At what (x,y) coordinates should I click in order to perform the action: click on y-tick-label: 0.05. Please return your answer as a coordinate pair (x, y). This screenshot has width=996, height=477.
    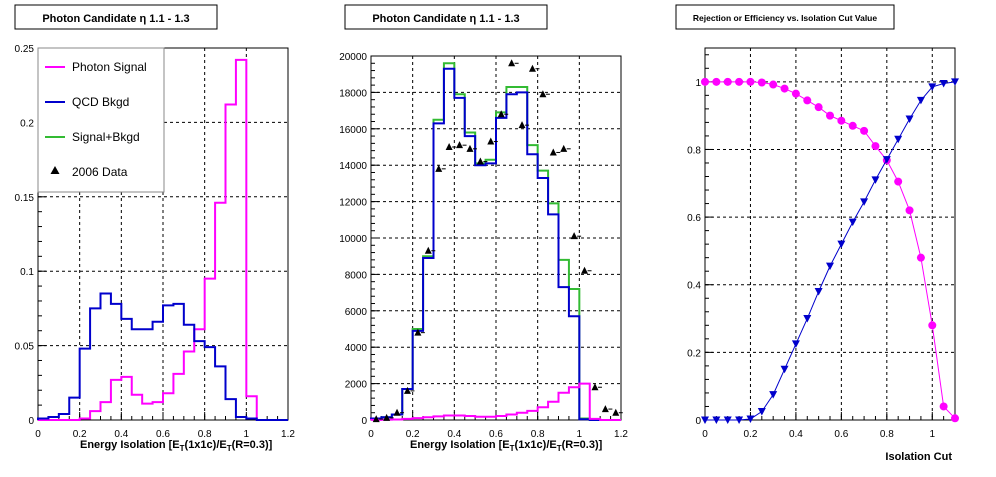
    Looking at the image, I should click on (25, 347).